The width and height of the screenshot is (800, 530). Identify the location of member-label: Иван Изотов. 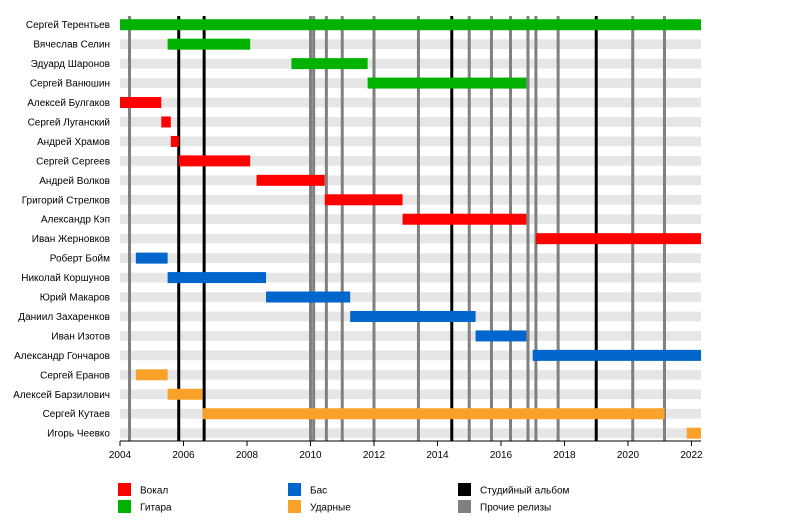
(80, 336).